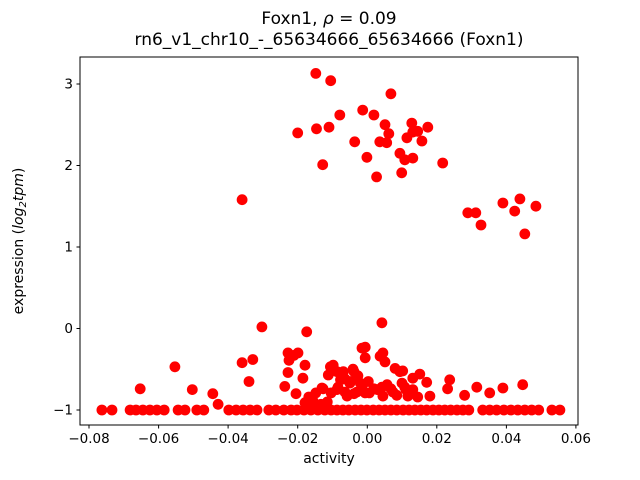 The height and width of the screenshot is (480, 640). Describe the element at coordinates (506, 439) in the screenshot. I see `x-tick-label: 0.04` at that location.